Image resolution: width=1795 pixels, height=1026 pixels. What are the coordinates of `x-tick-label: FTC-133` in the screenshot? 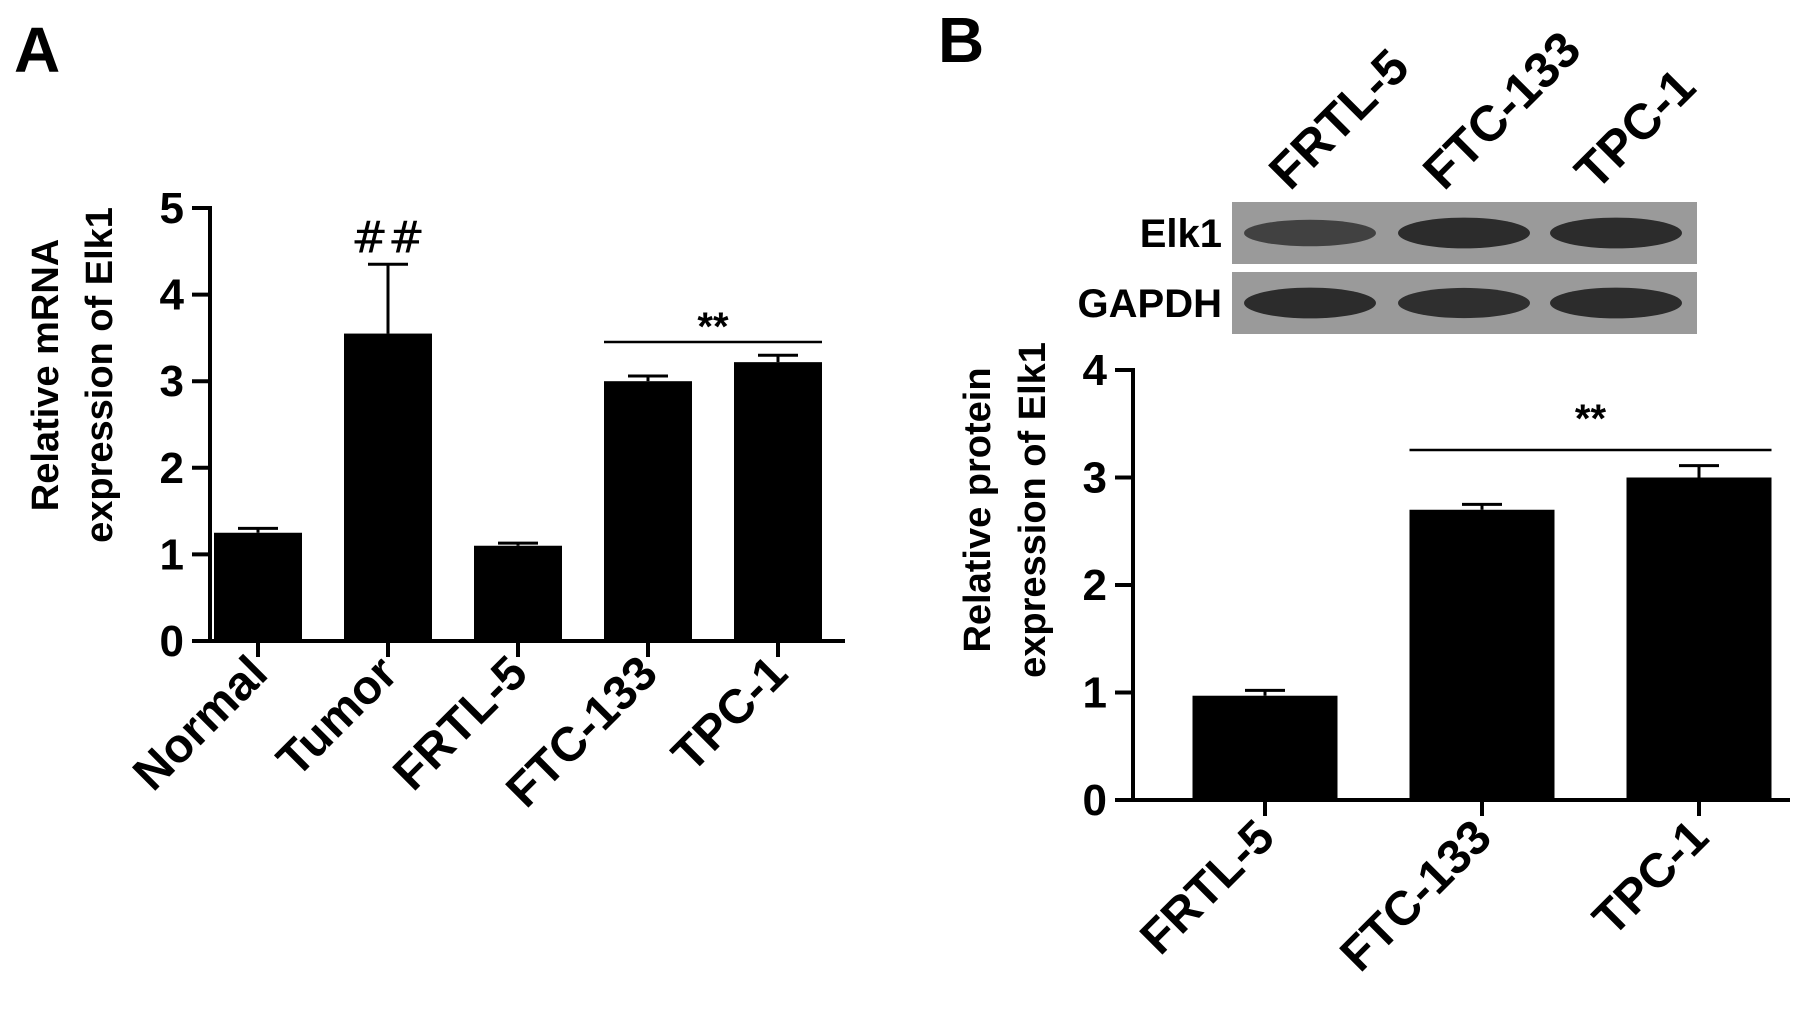 It's located at (1415, 895).